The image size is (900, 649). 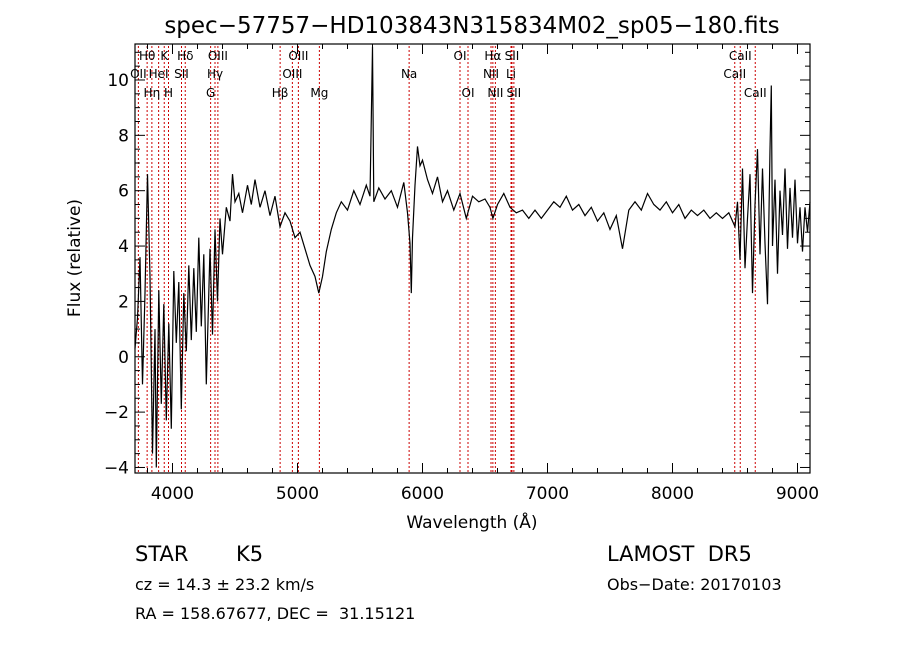 What do you see at coordinates (164, 56) in the screenshot?
I see `spectral-line-label: K` at bounding box center [164, 56].